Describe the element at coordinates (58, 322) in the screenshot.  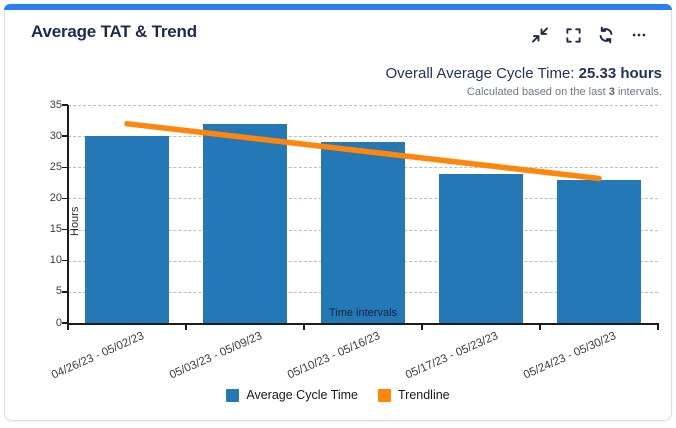
I see `y-tick-label: 0` at that location.